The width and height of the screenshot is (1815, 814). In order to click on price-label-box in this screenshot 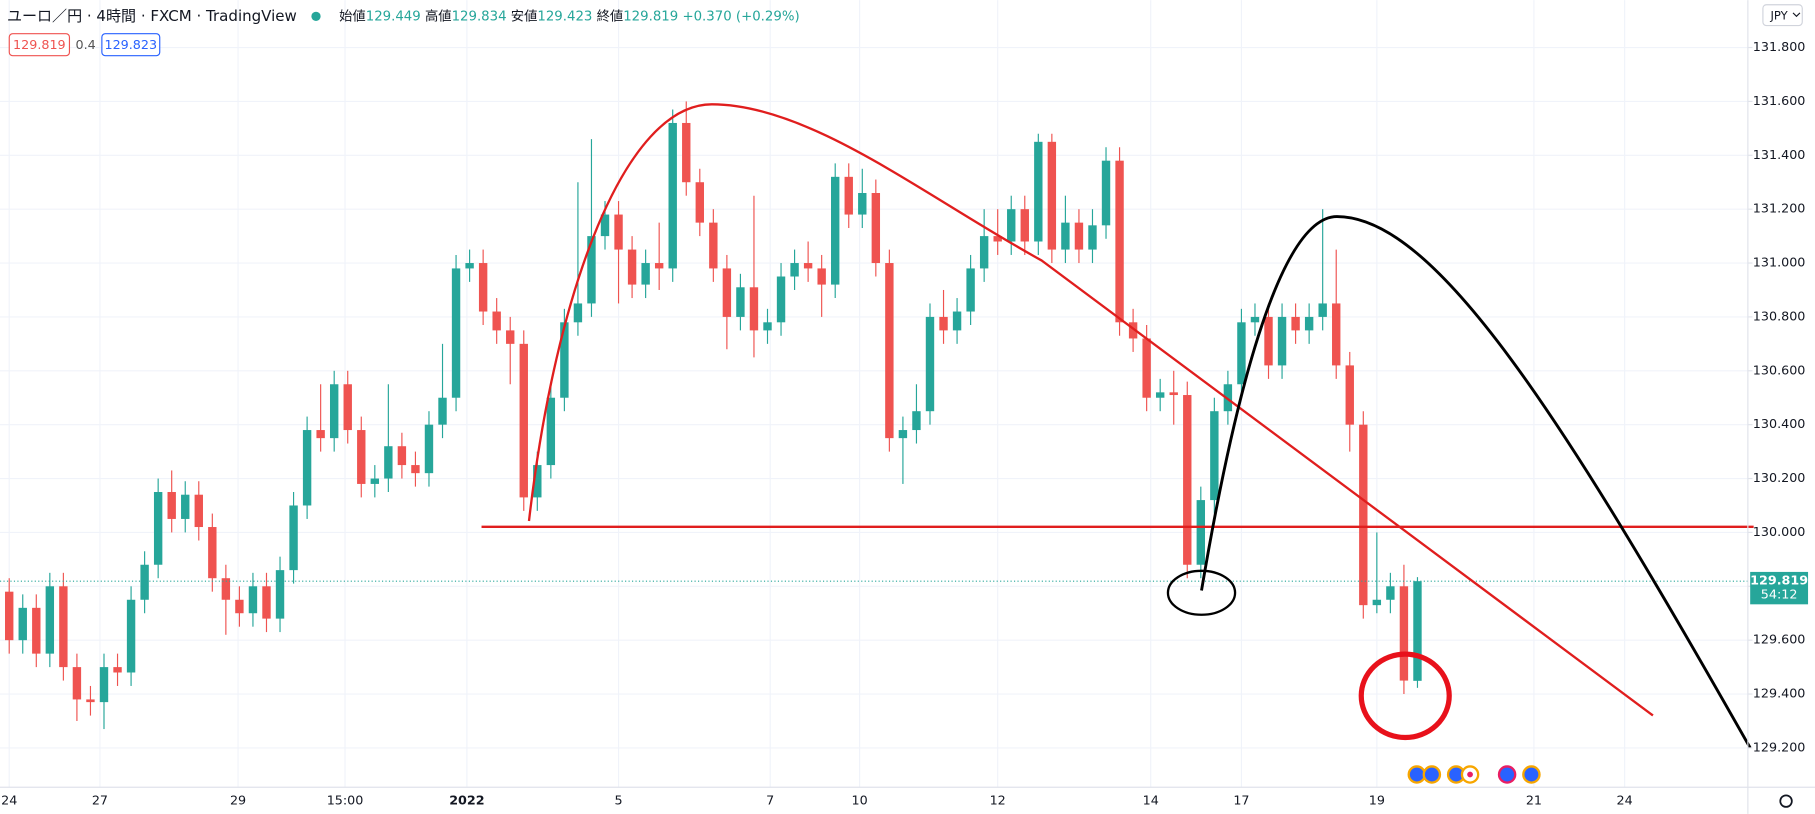, I will do `click(1779, 588)`.